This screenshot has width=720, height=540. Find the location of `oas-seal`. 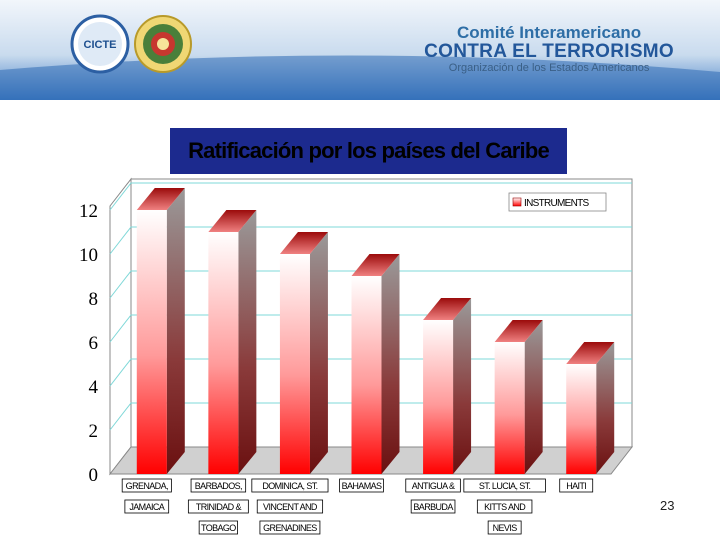

oas-seal is located at coordinates (163, 44).